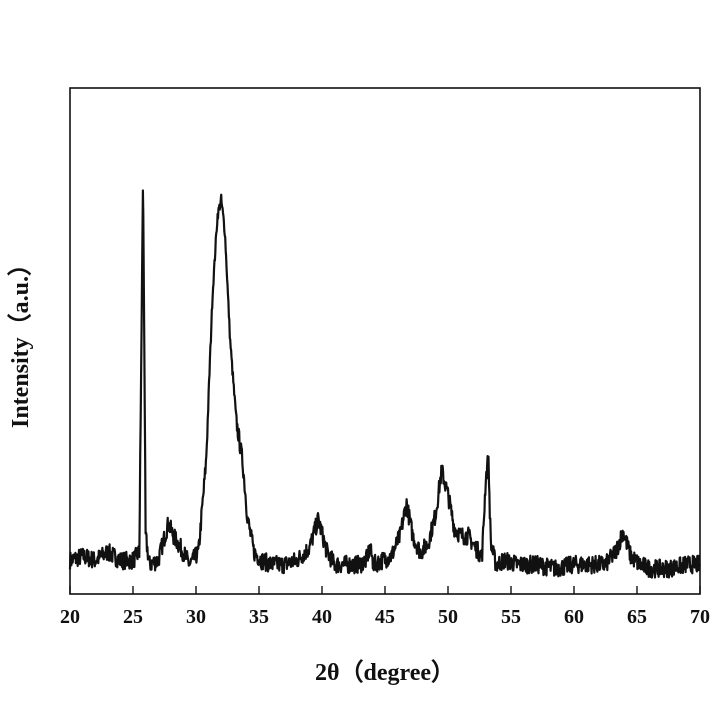 The height and width of the screenshot is (720, 720). Describe the element at coordinates (70, 617) in the screenshot. I see `x-tick-label: 20` at that location.